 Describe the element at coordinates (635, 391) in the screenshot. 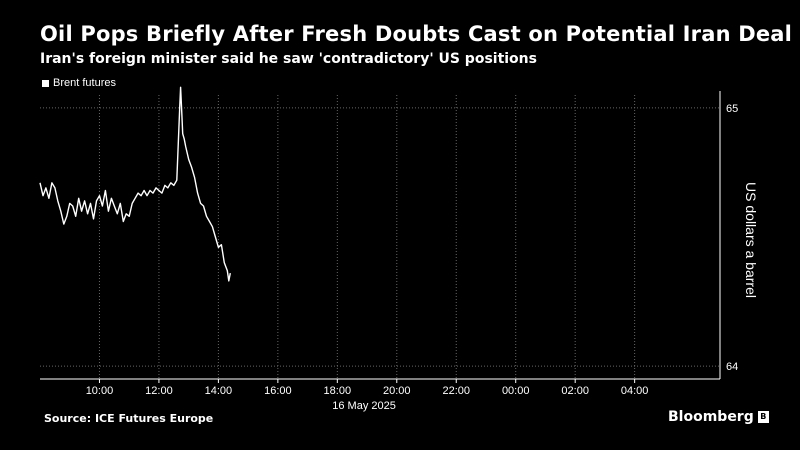

I see `x-tick-label: 04:00` at that location.